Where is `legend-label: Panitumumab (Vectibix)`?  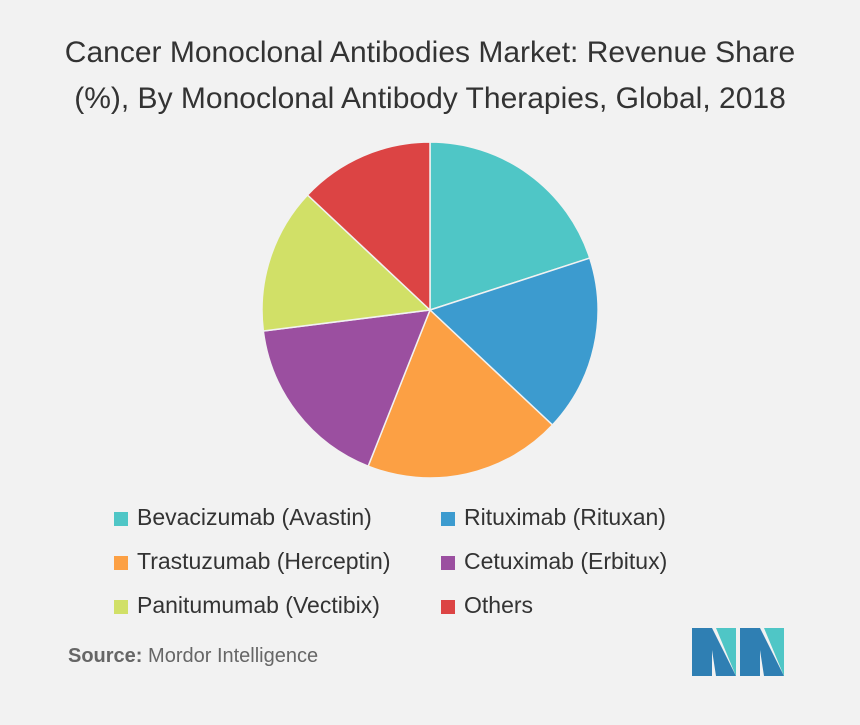 legend-label: Panitumumab (Vectibix) is located at coordinates (258, 605).